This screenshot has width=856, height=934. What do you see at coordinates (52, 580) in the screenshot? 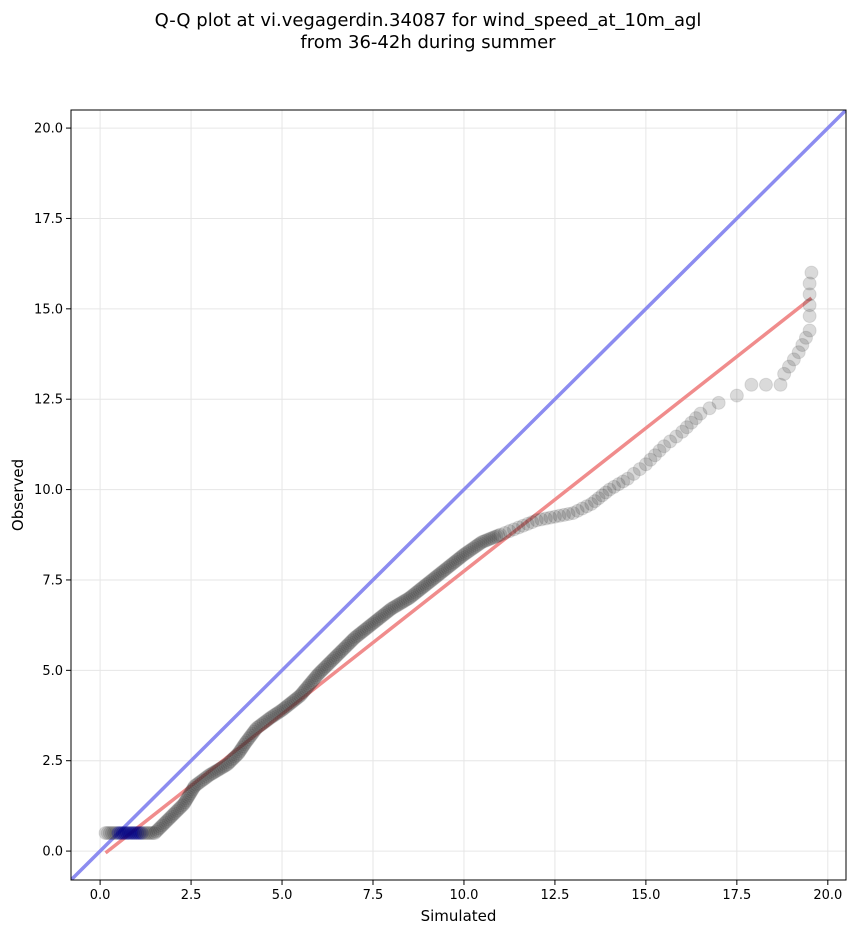
I see `y-tick-label: 7.5` at bounding box center [52, 580].